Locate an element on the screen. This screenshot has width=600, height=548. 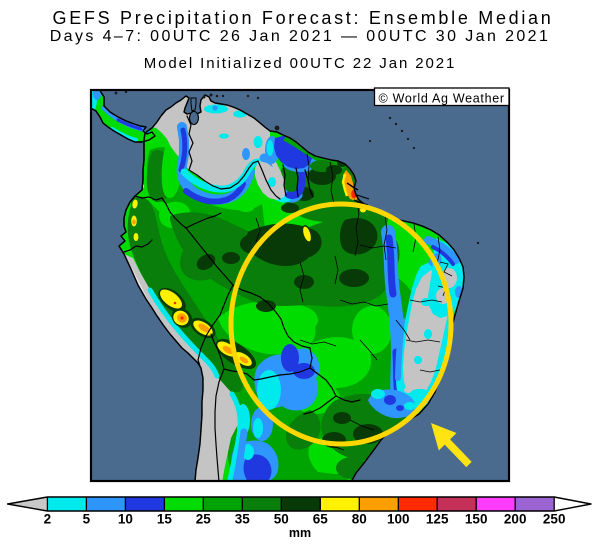
svg-text: 250 is located at coordinates (554, 519).